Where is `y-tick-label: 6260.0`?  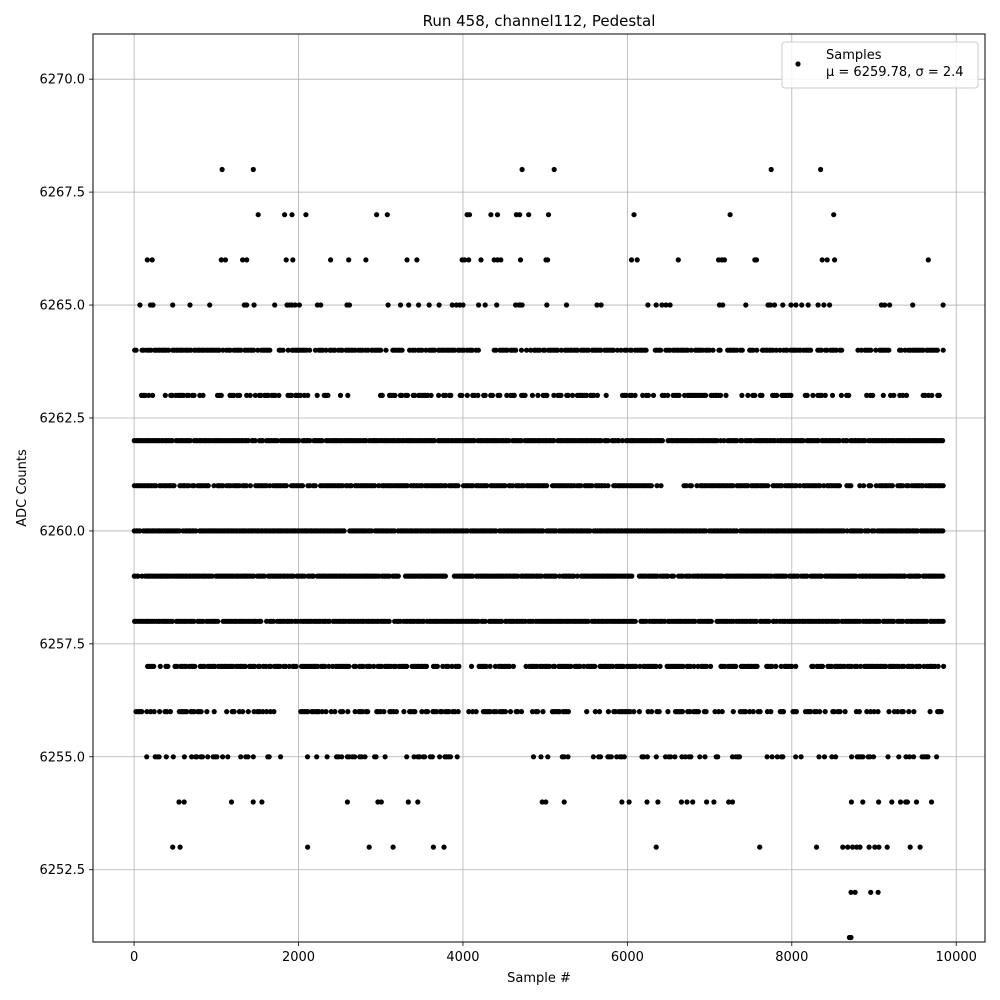 y-tick-label: 6260.0 is located at coordinates (63, 531).